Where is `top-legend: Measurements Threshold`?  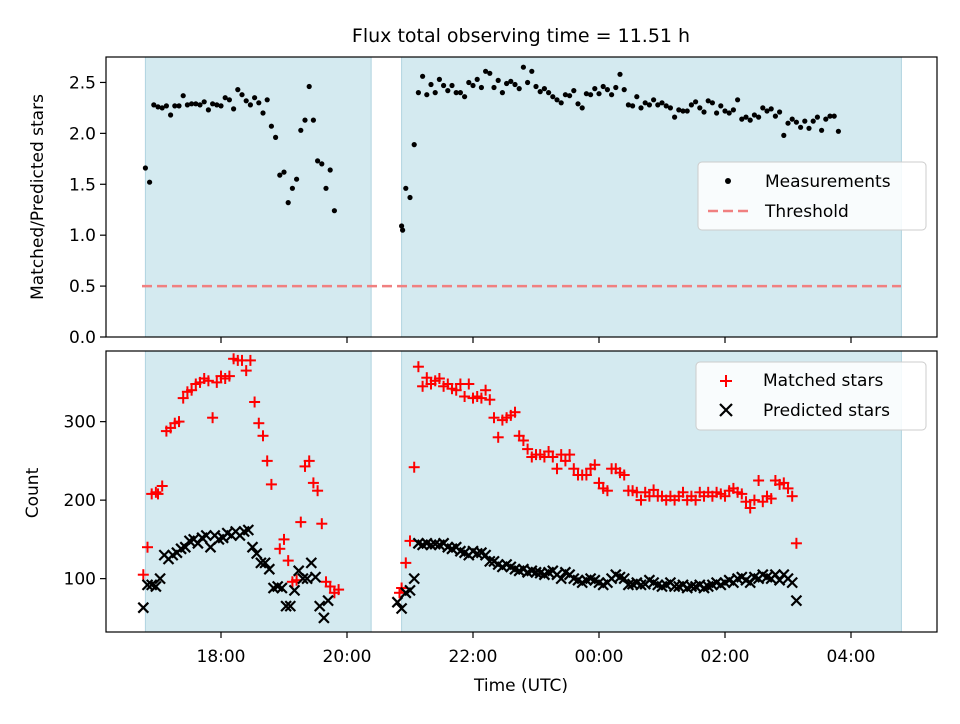 top-legend: Measurements Threshold is located at coordinates (812, 196).